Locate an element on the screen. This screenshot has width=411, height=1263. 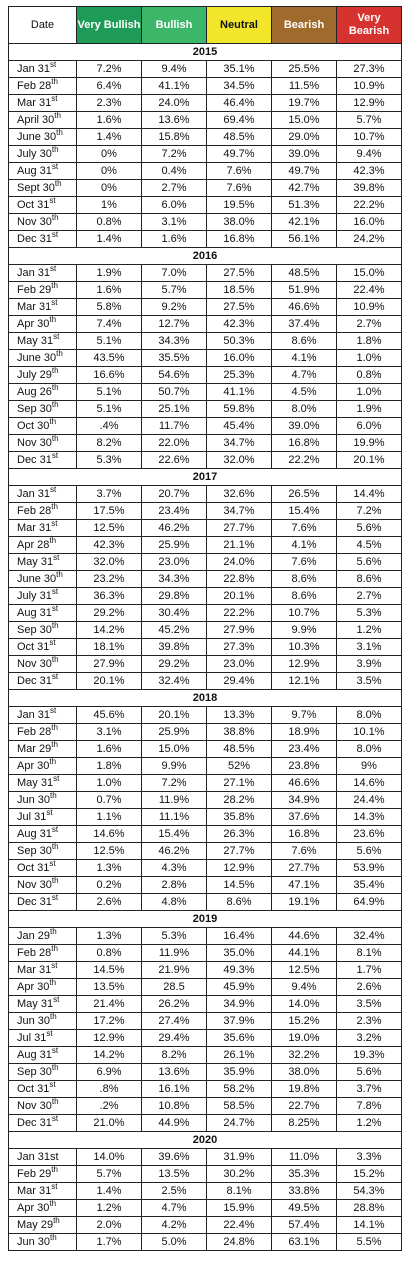
value-cell: 21.1% is located at coordinates (239, 545).